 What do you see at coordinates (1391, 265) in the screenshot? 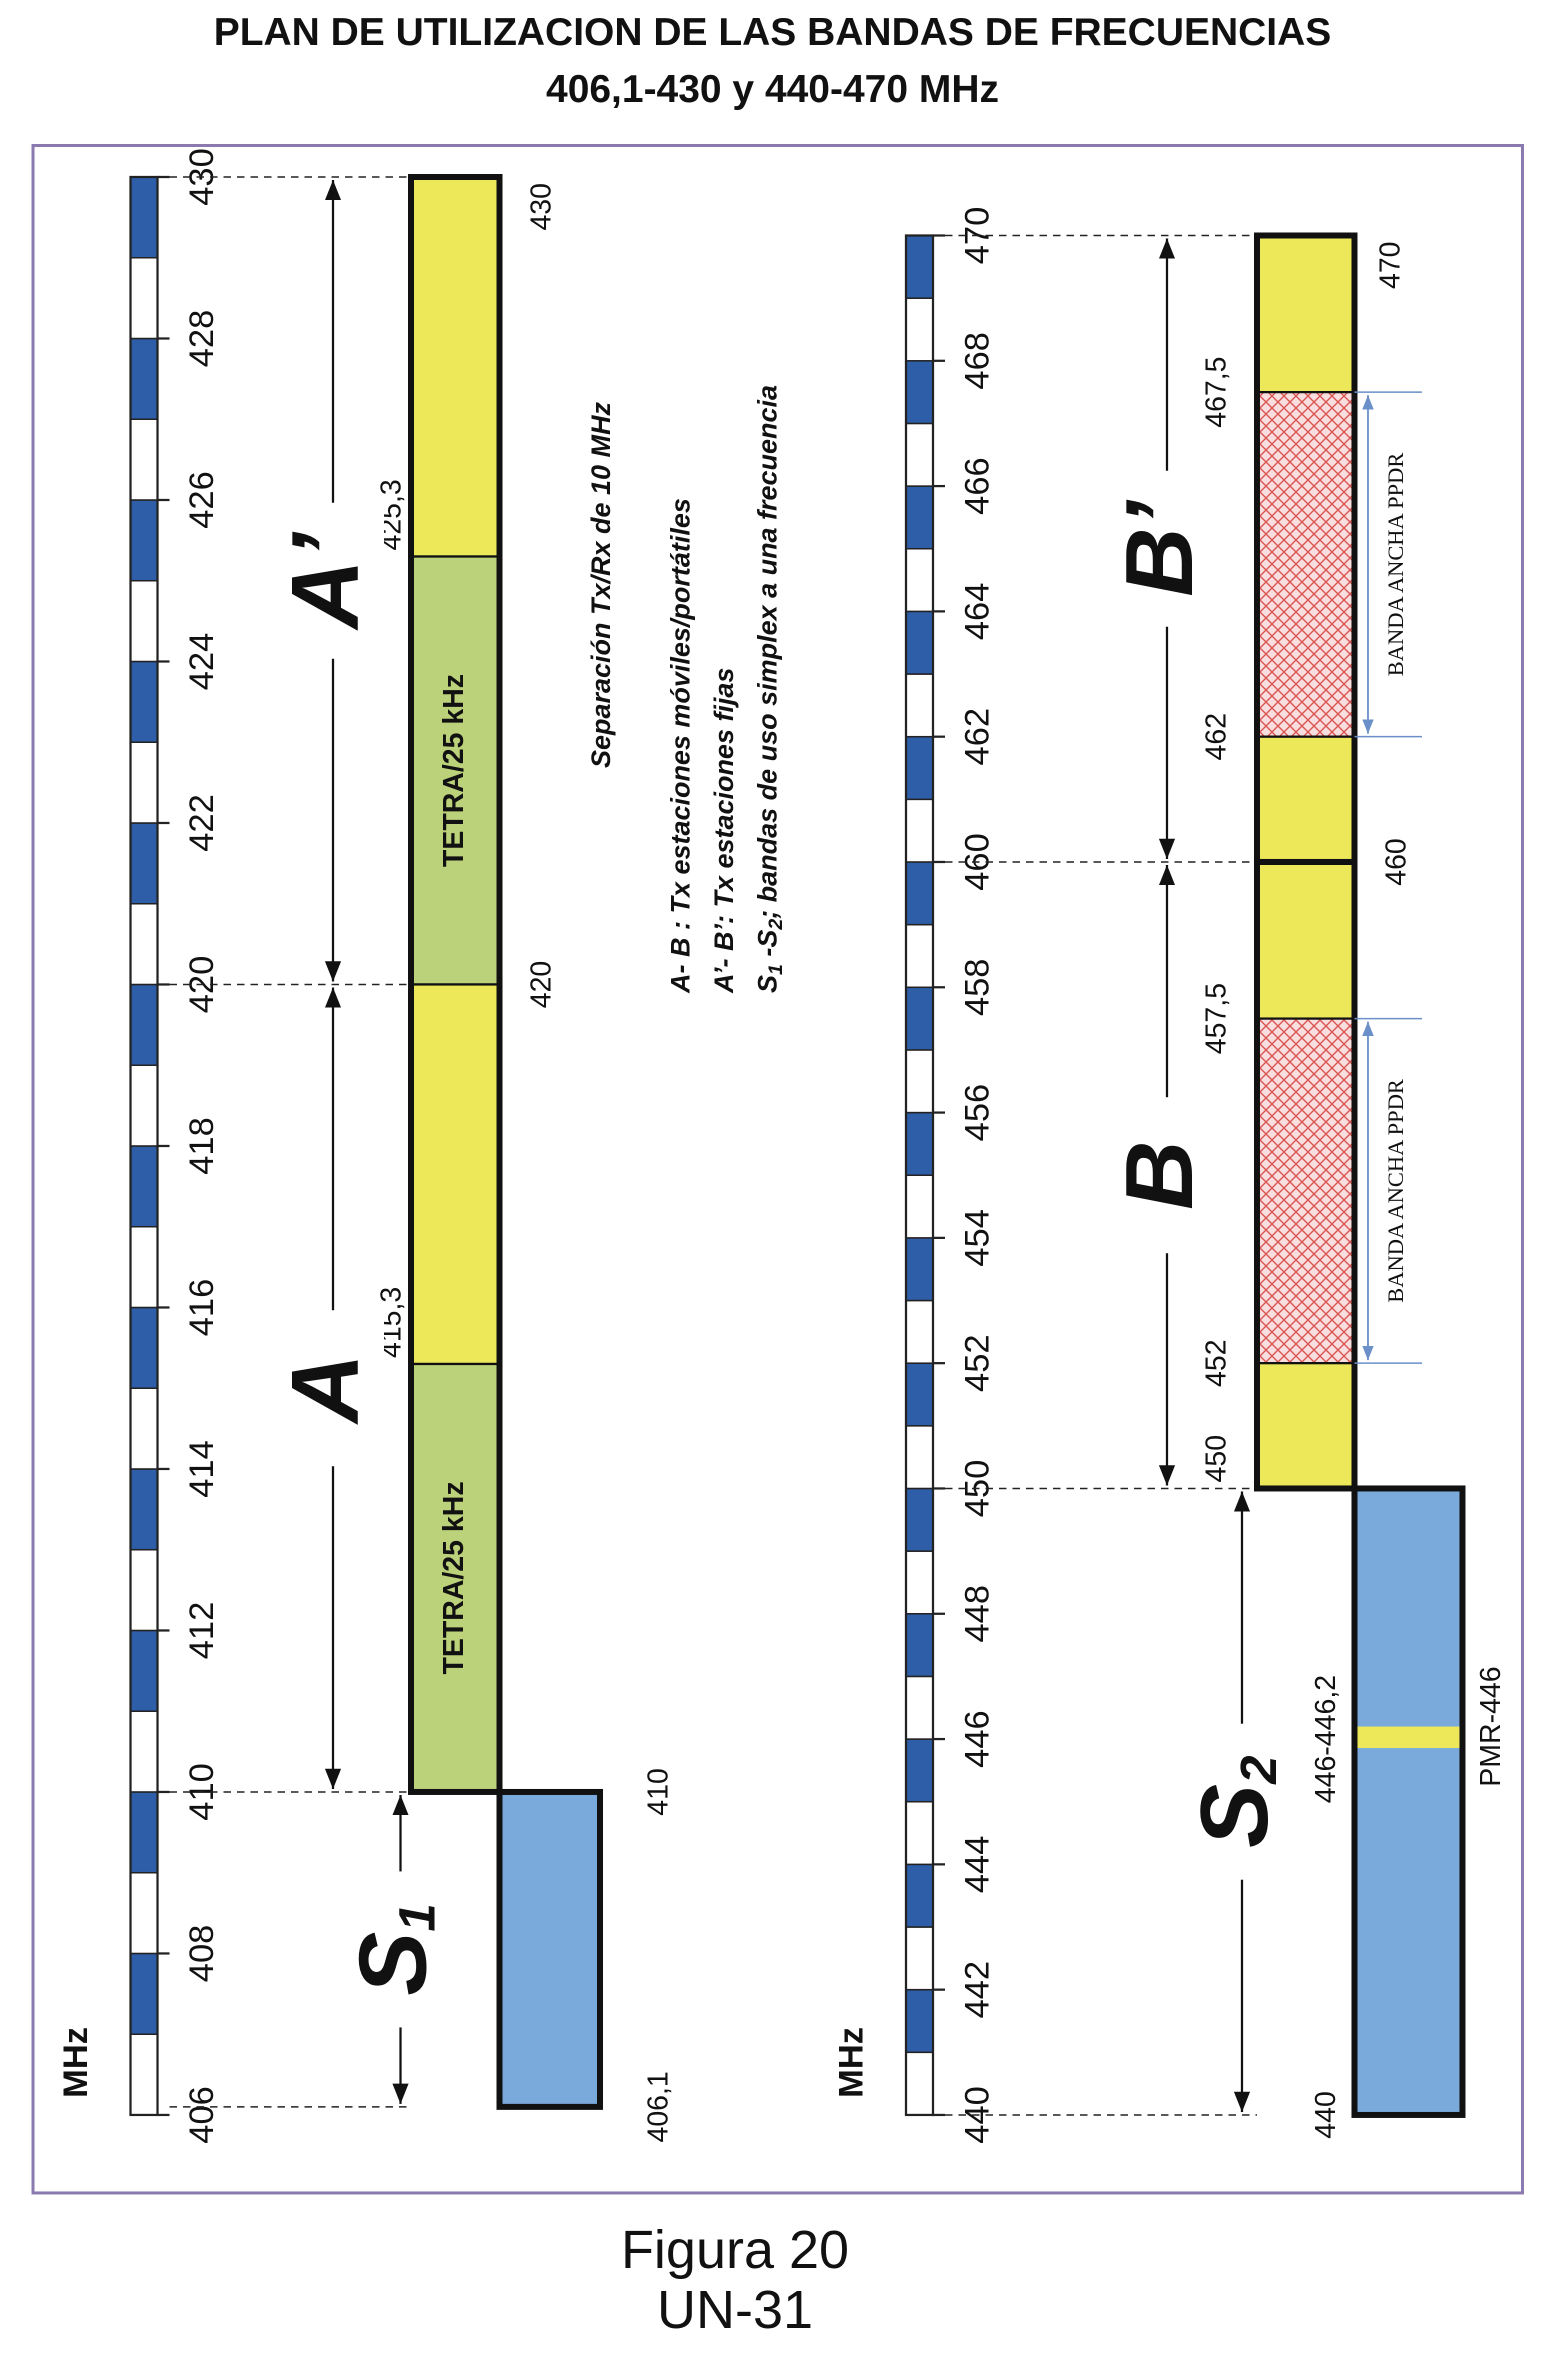
I see `edge-label: 470` at bounding box center [1391, 265].